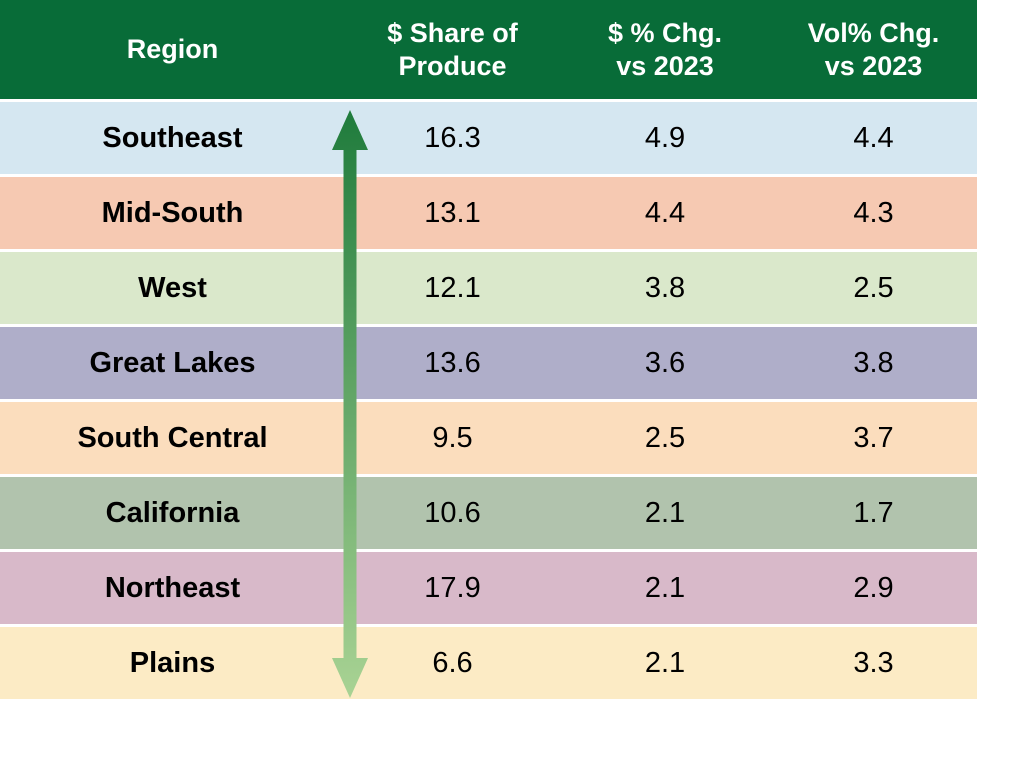 The width and height of the screenshot is (1028, 765). I want to click on column-header-dollar-pct-chg: $ % Chg. vs 2023, so click(665, 50).